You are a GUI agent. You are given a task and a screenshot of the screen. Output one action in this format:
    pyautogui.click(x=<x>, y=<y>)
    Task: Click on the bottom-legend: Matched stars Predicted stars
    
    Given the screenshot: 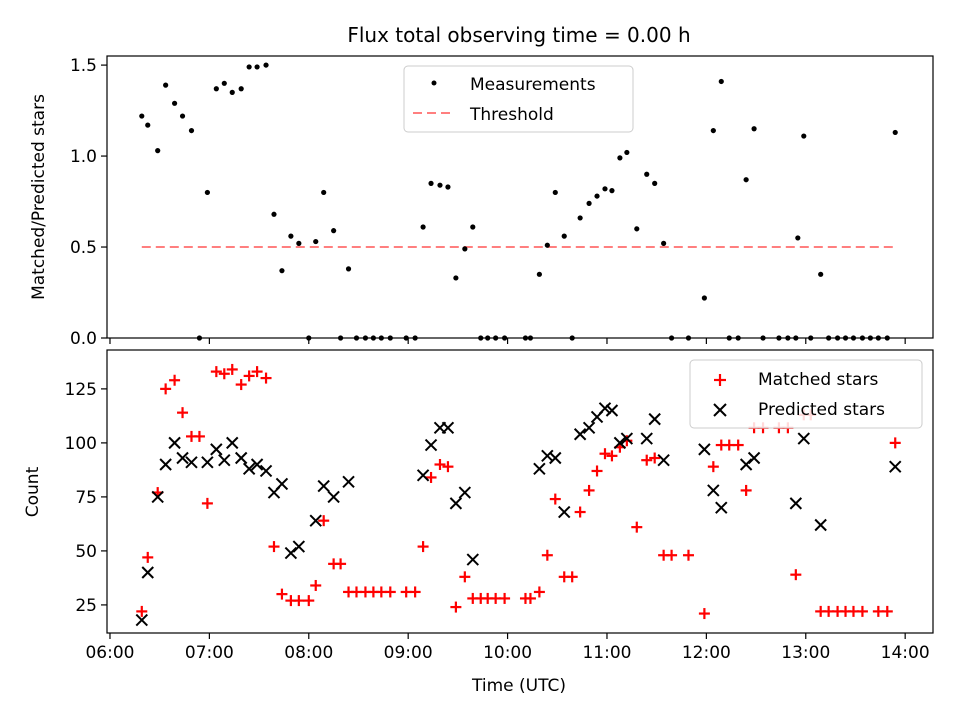 What is the action you would take?
    pyautogui.click(x=806, y=394)
    